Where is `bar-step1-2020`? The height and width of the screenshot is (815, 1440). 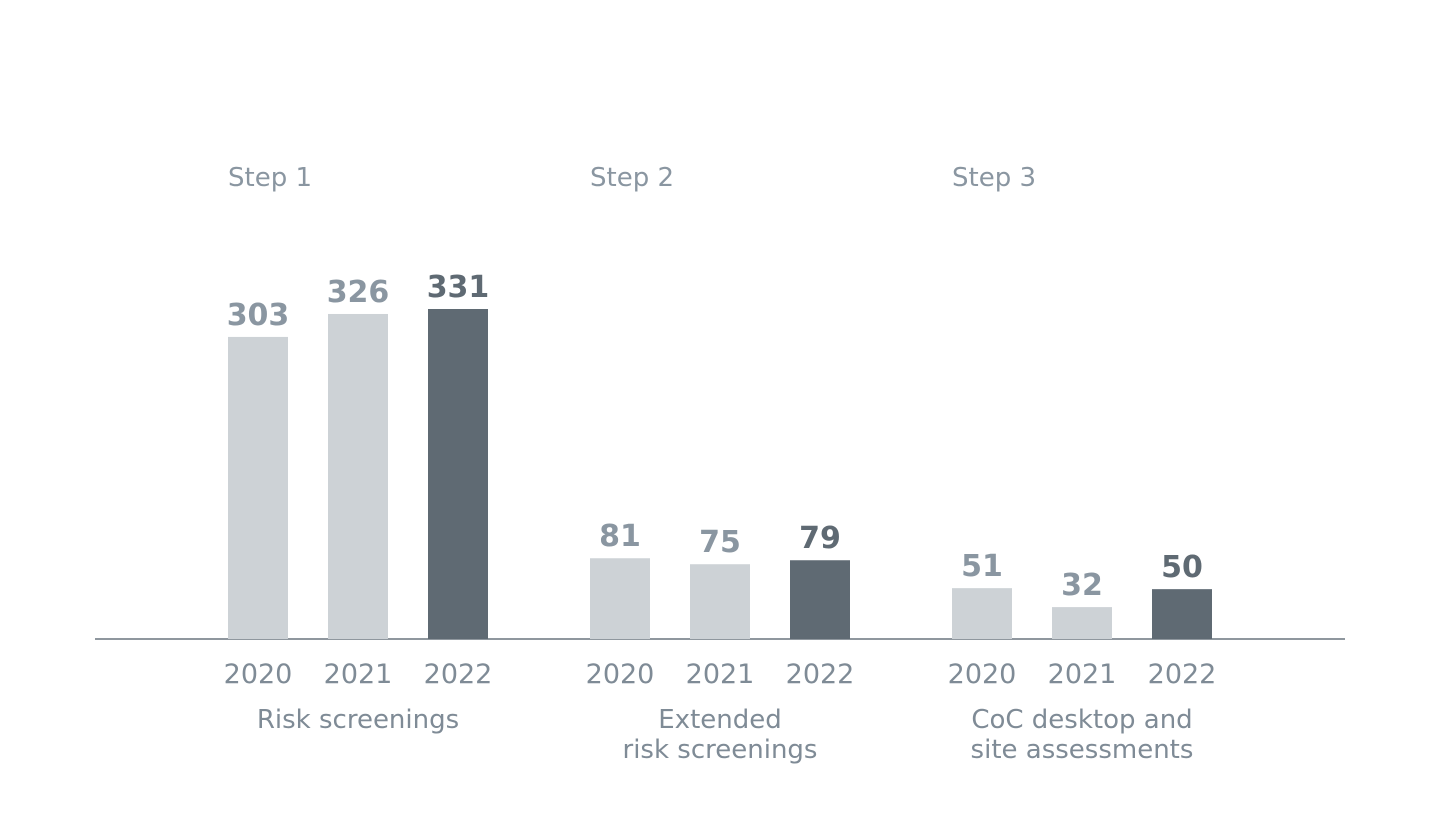
bar-step1-2020 is located at coordinates (258, 487).